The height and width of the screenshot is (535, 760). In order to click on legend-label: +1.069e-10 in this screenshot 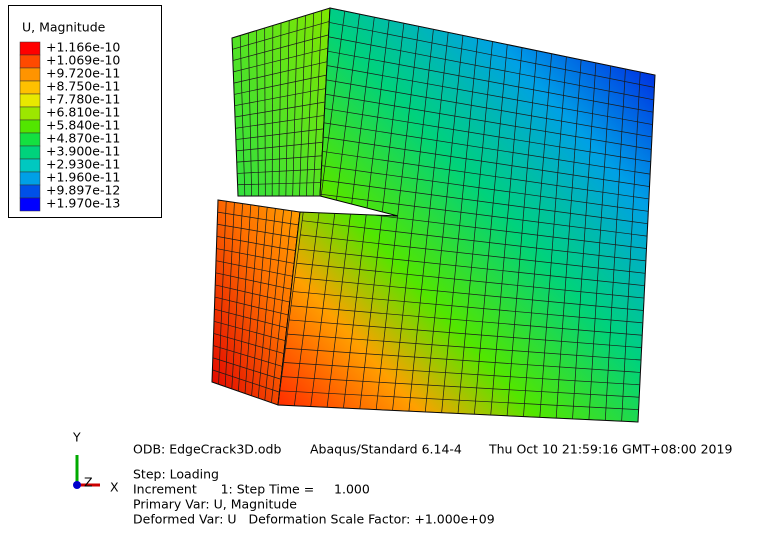, I will do `click(83, 60)`.